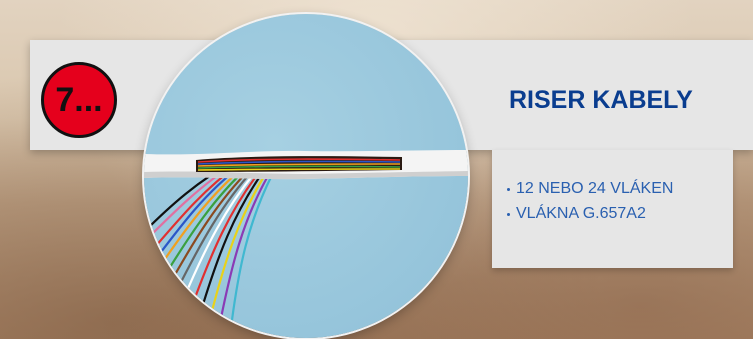 Image resolution: width=753 pixels, height=339 pixels. I want to click on feature-list: 12 NEBO 24 VLÁKEN VLÁKNA G.657A2, so click(612, 187).